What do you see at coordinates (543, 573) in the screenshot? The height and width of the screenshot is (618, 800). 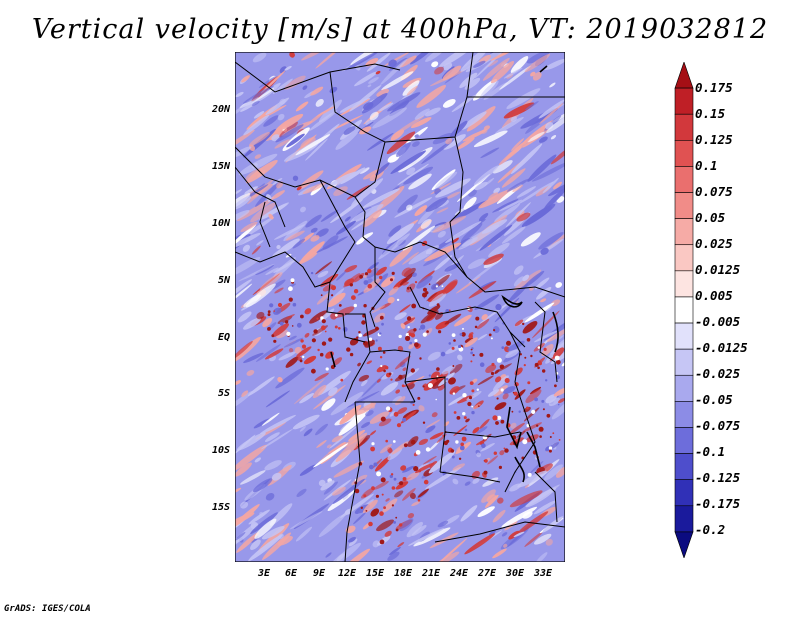 I see `lon-label-33e: 33E` at bounding box center [543, 573].